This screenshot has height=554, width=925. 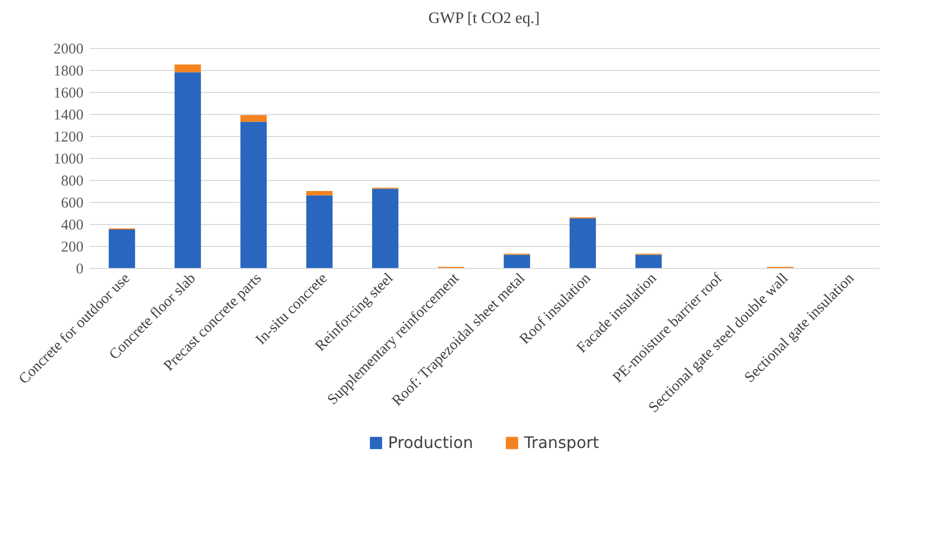 What do you see at coordinates (69, 116) in the screenshot?
I see `y-tick-label: 1400` at bounding box center [69, 116].